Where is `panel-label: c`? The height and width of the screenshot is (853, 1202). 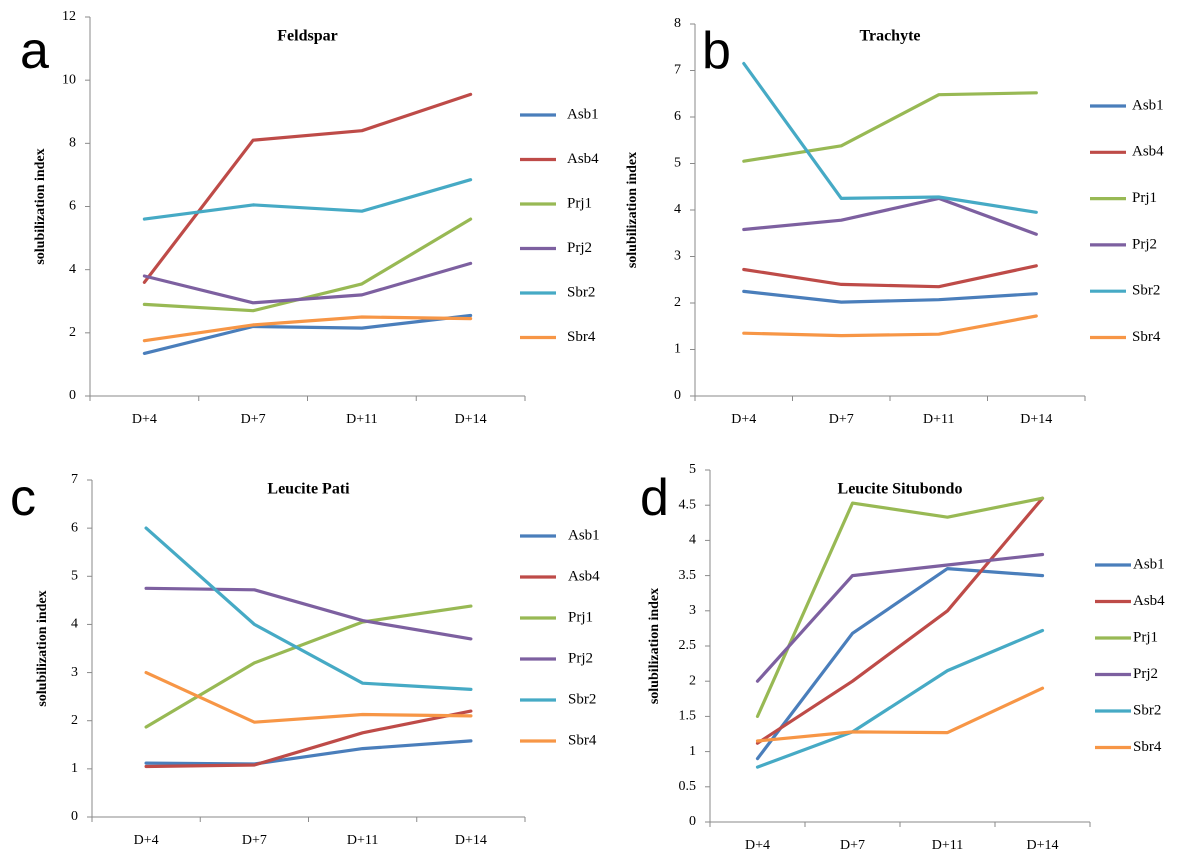
panel-label: c is located at coordinates (23, 498).